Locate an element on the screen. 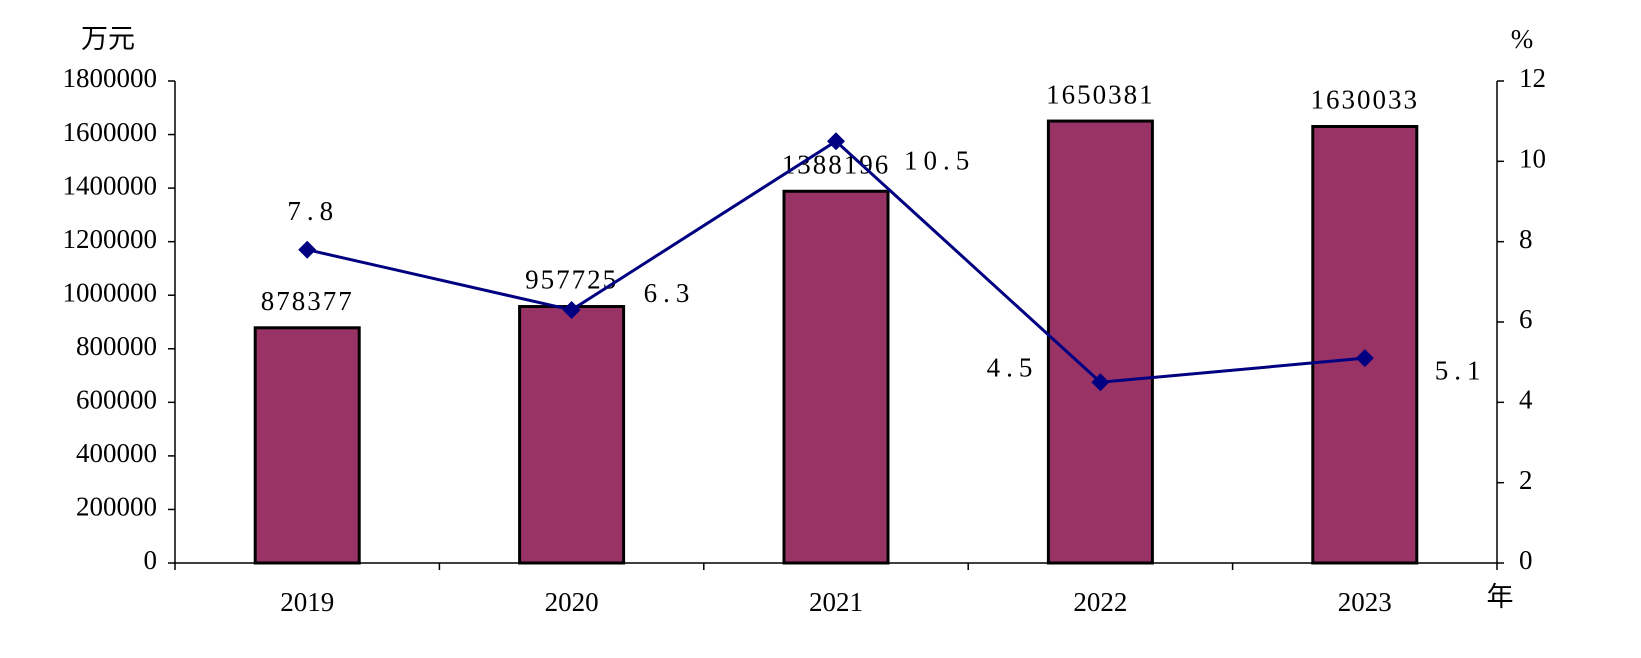  line-value-label: 5.1 is located at coordinates (1461, 370).